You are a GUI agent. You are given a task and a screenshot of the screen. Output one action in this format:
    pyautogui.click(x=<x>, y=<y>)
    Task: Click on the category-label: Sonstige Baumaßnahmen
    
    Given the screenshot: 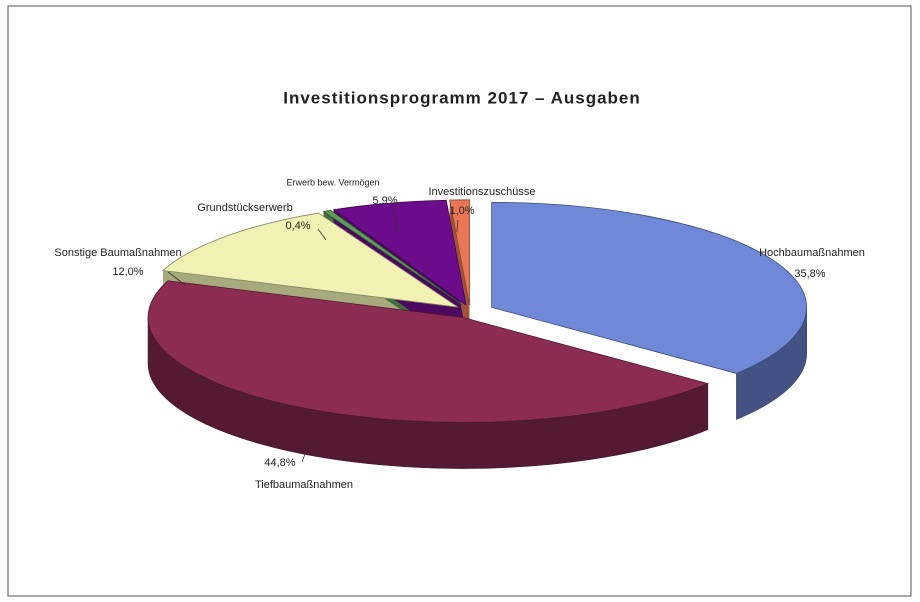 What is the action you would take?
    pyautogui.click(x=117, y=253)
    